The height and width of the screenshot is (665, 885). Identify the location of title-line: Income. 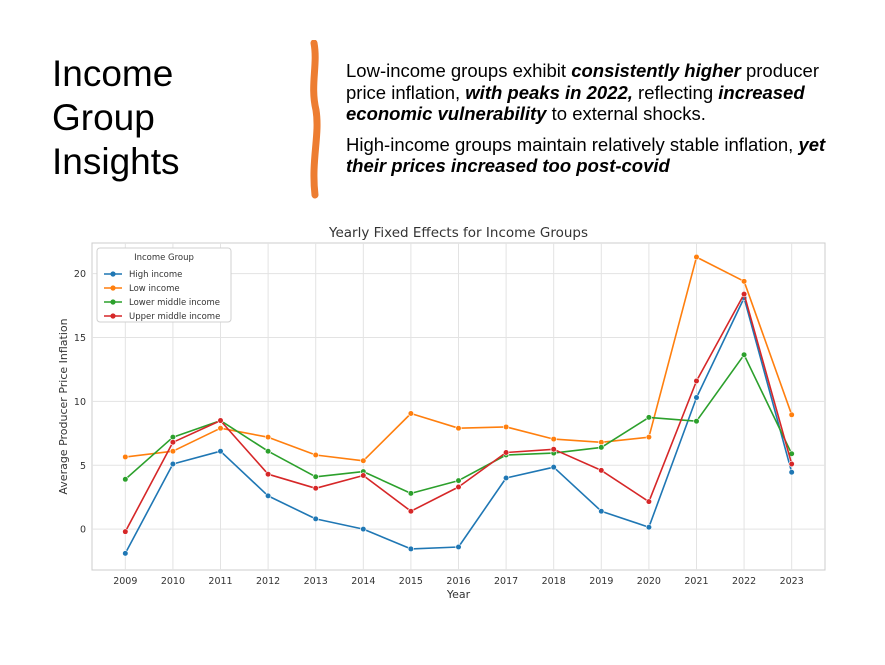
(113, 73).